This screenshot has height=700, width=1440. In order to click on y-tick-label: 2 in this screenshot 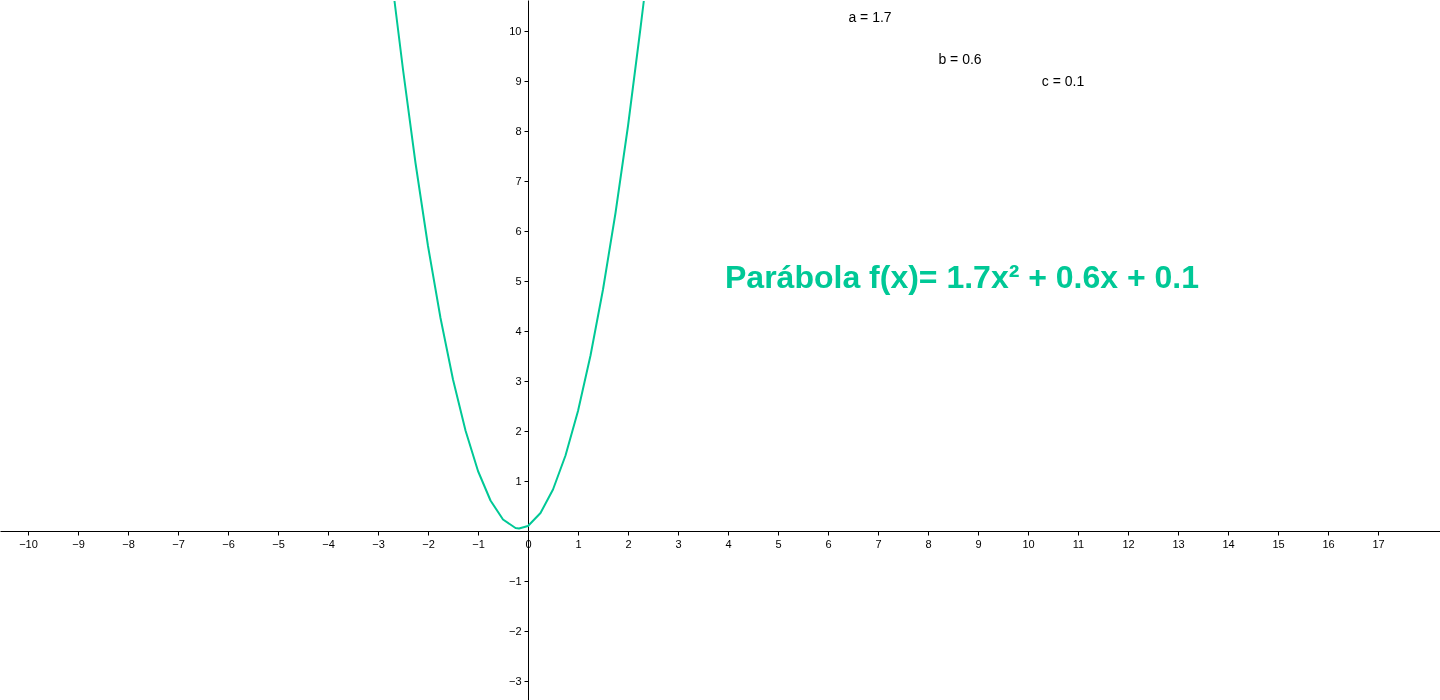, I will do `click(518, 430)`.